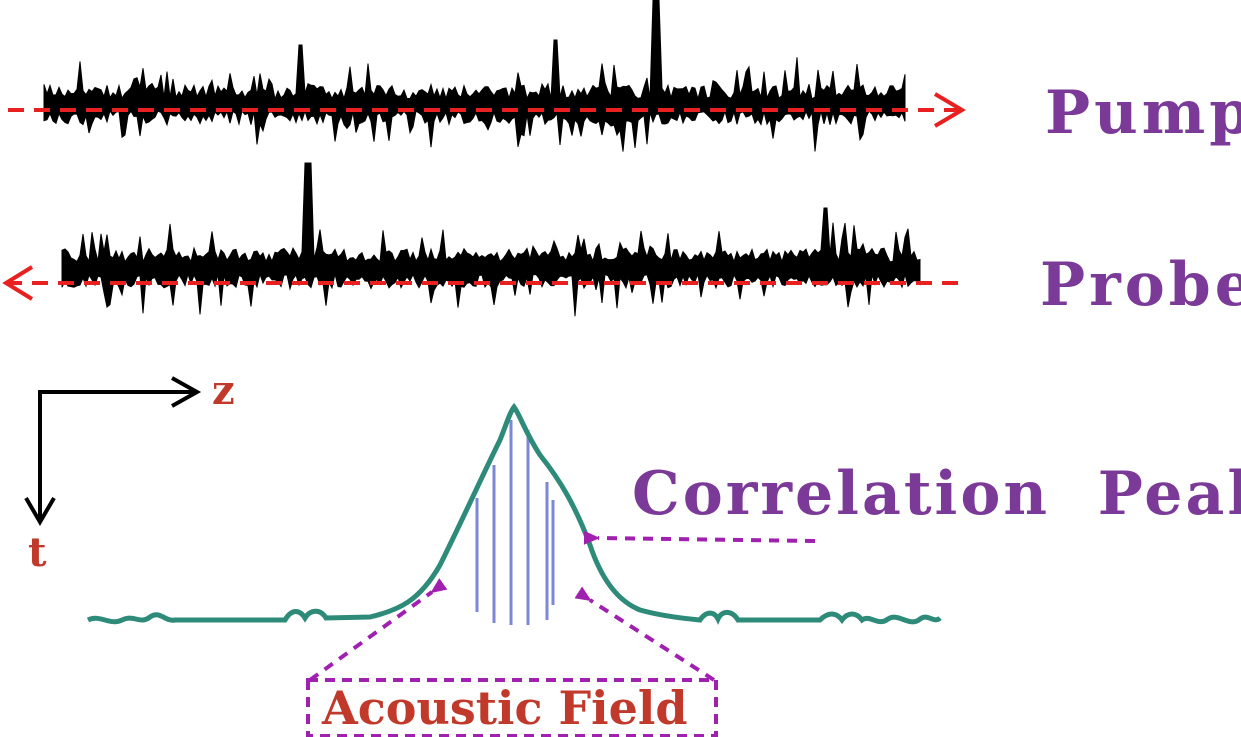  What do you see at coordinates (1140, 285) in the screenshot?
I see `probe-label: Probe` at bounding box center [1140, 285].